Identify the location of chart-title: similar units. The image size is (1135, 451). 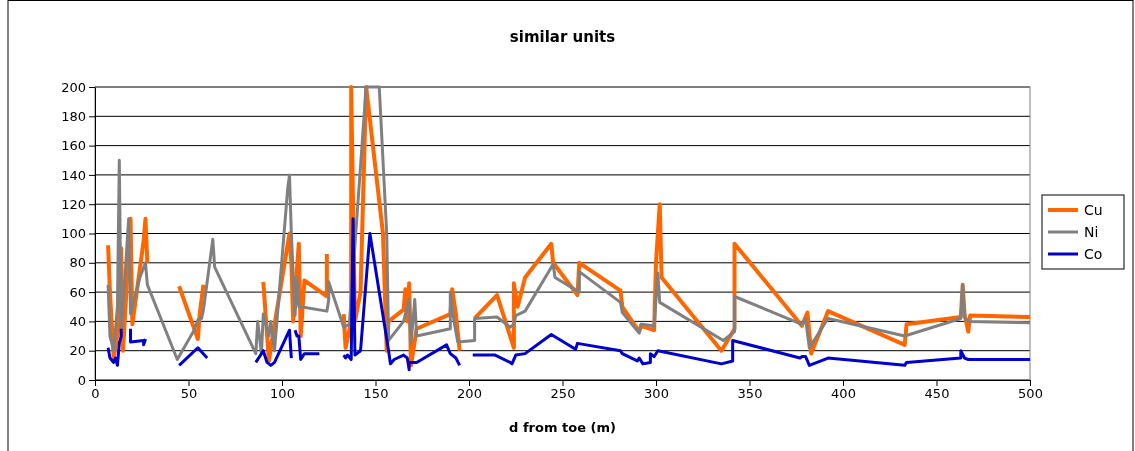
(562, 37).